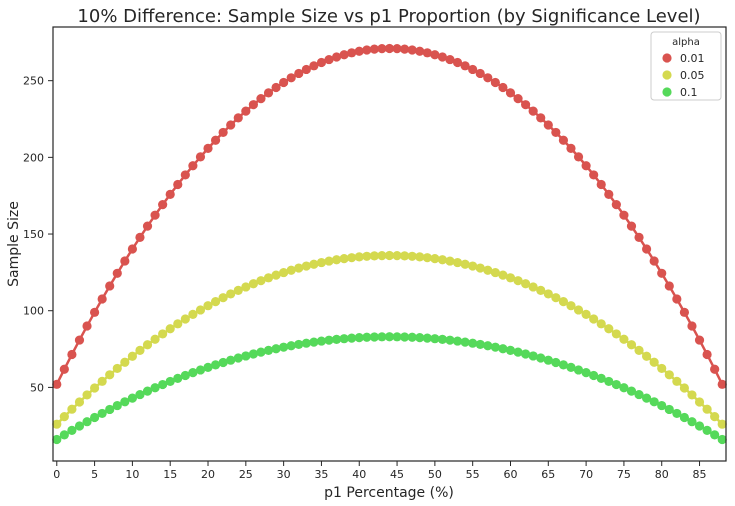 This screenshot has width=735, height=506. I want to click on x-tick-label: 75, so click(624, 474).